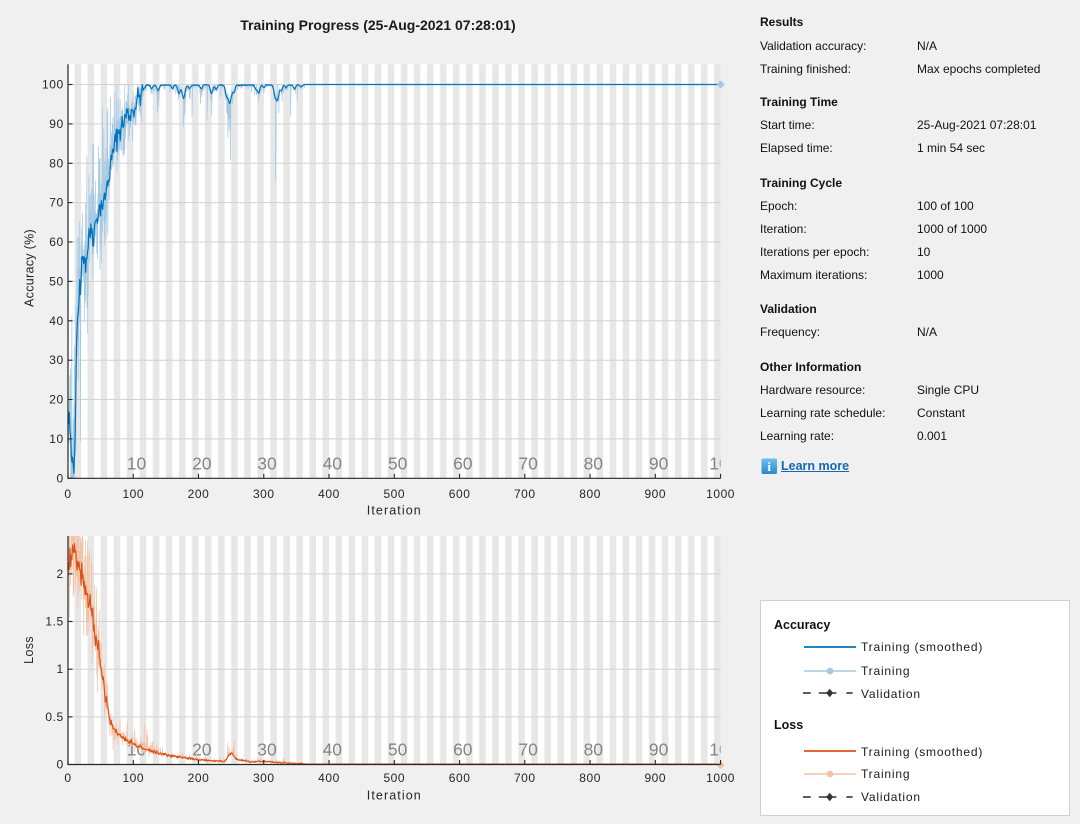  Describe the element at coordinates (769, 466) in the screenshot. I see `svg-text: i` at that location.